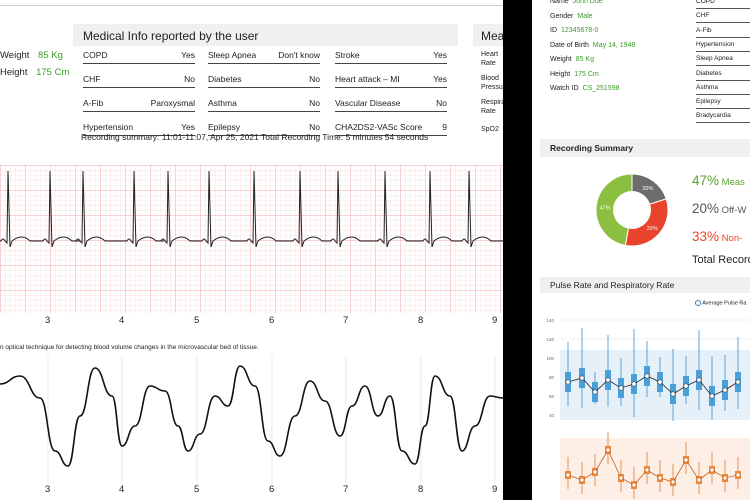 This screenshot has width=750, height=500. Describe the element at coordinates (265, 35) in the screenshot. I see `medical-info-title: Medical Info reported by the user` at that location.